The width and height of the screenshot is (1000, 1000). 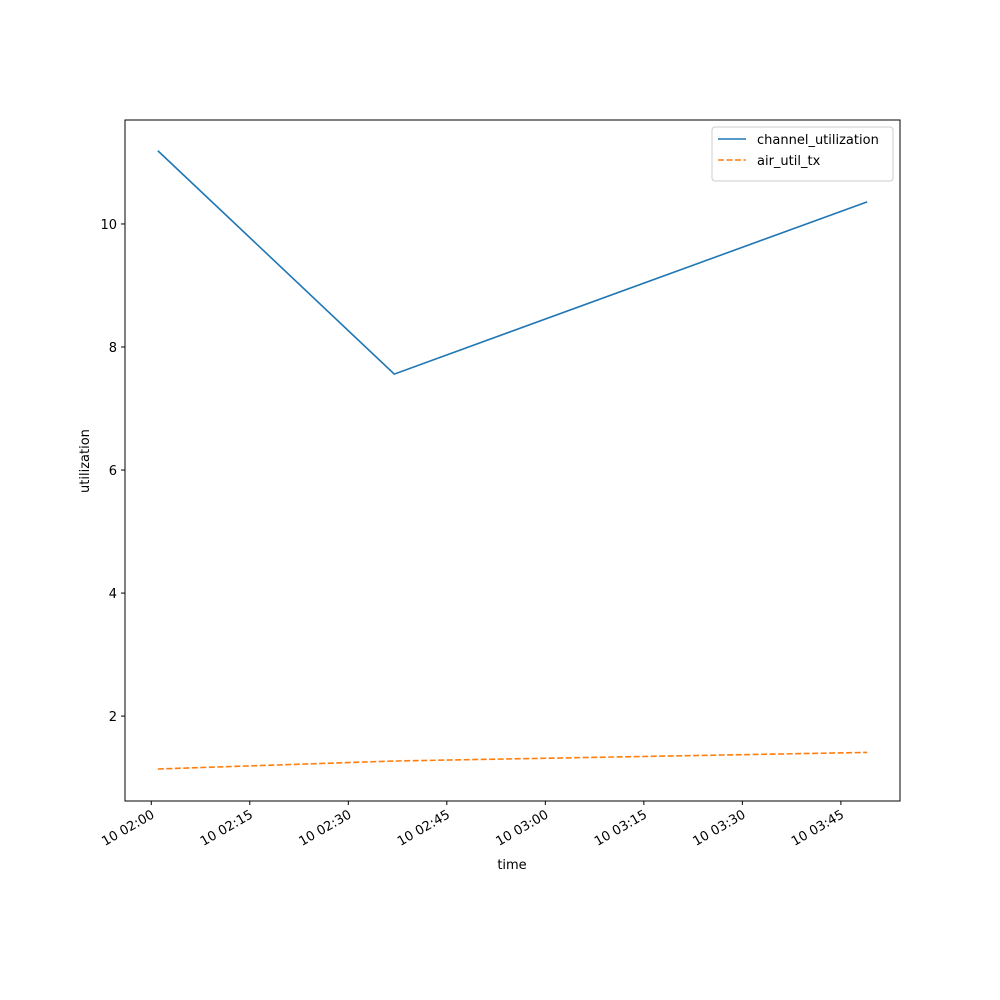 What do you see at coordinates (85, 461) in the screenshot?
I see `y-axis-label: utilization` at bounding box center [85, 461].